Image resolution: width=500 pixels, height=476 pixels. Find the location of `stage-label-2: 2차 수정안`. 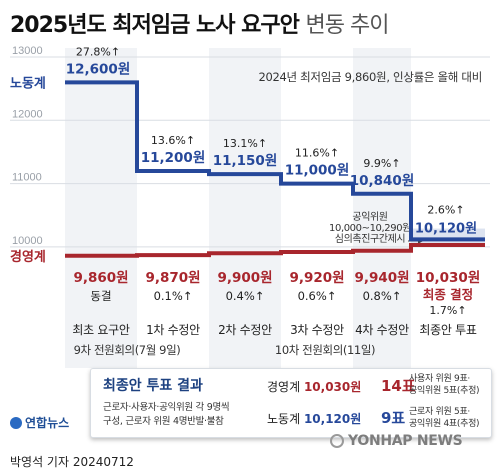

stage-label-2: 2차 수정안 is located at coordinates (245, 330).